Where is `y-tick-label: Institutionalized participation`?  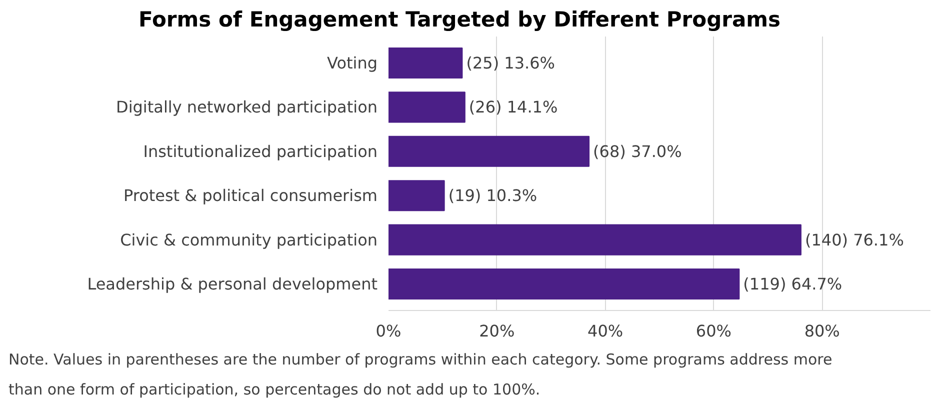
y-tick-label: Institutionalized participation is located at coordinates (260, 151).